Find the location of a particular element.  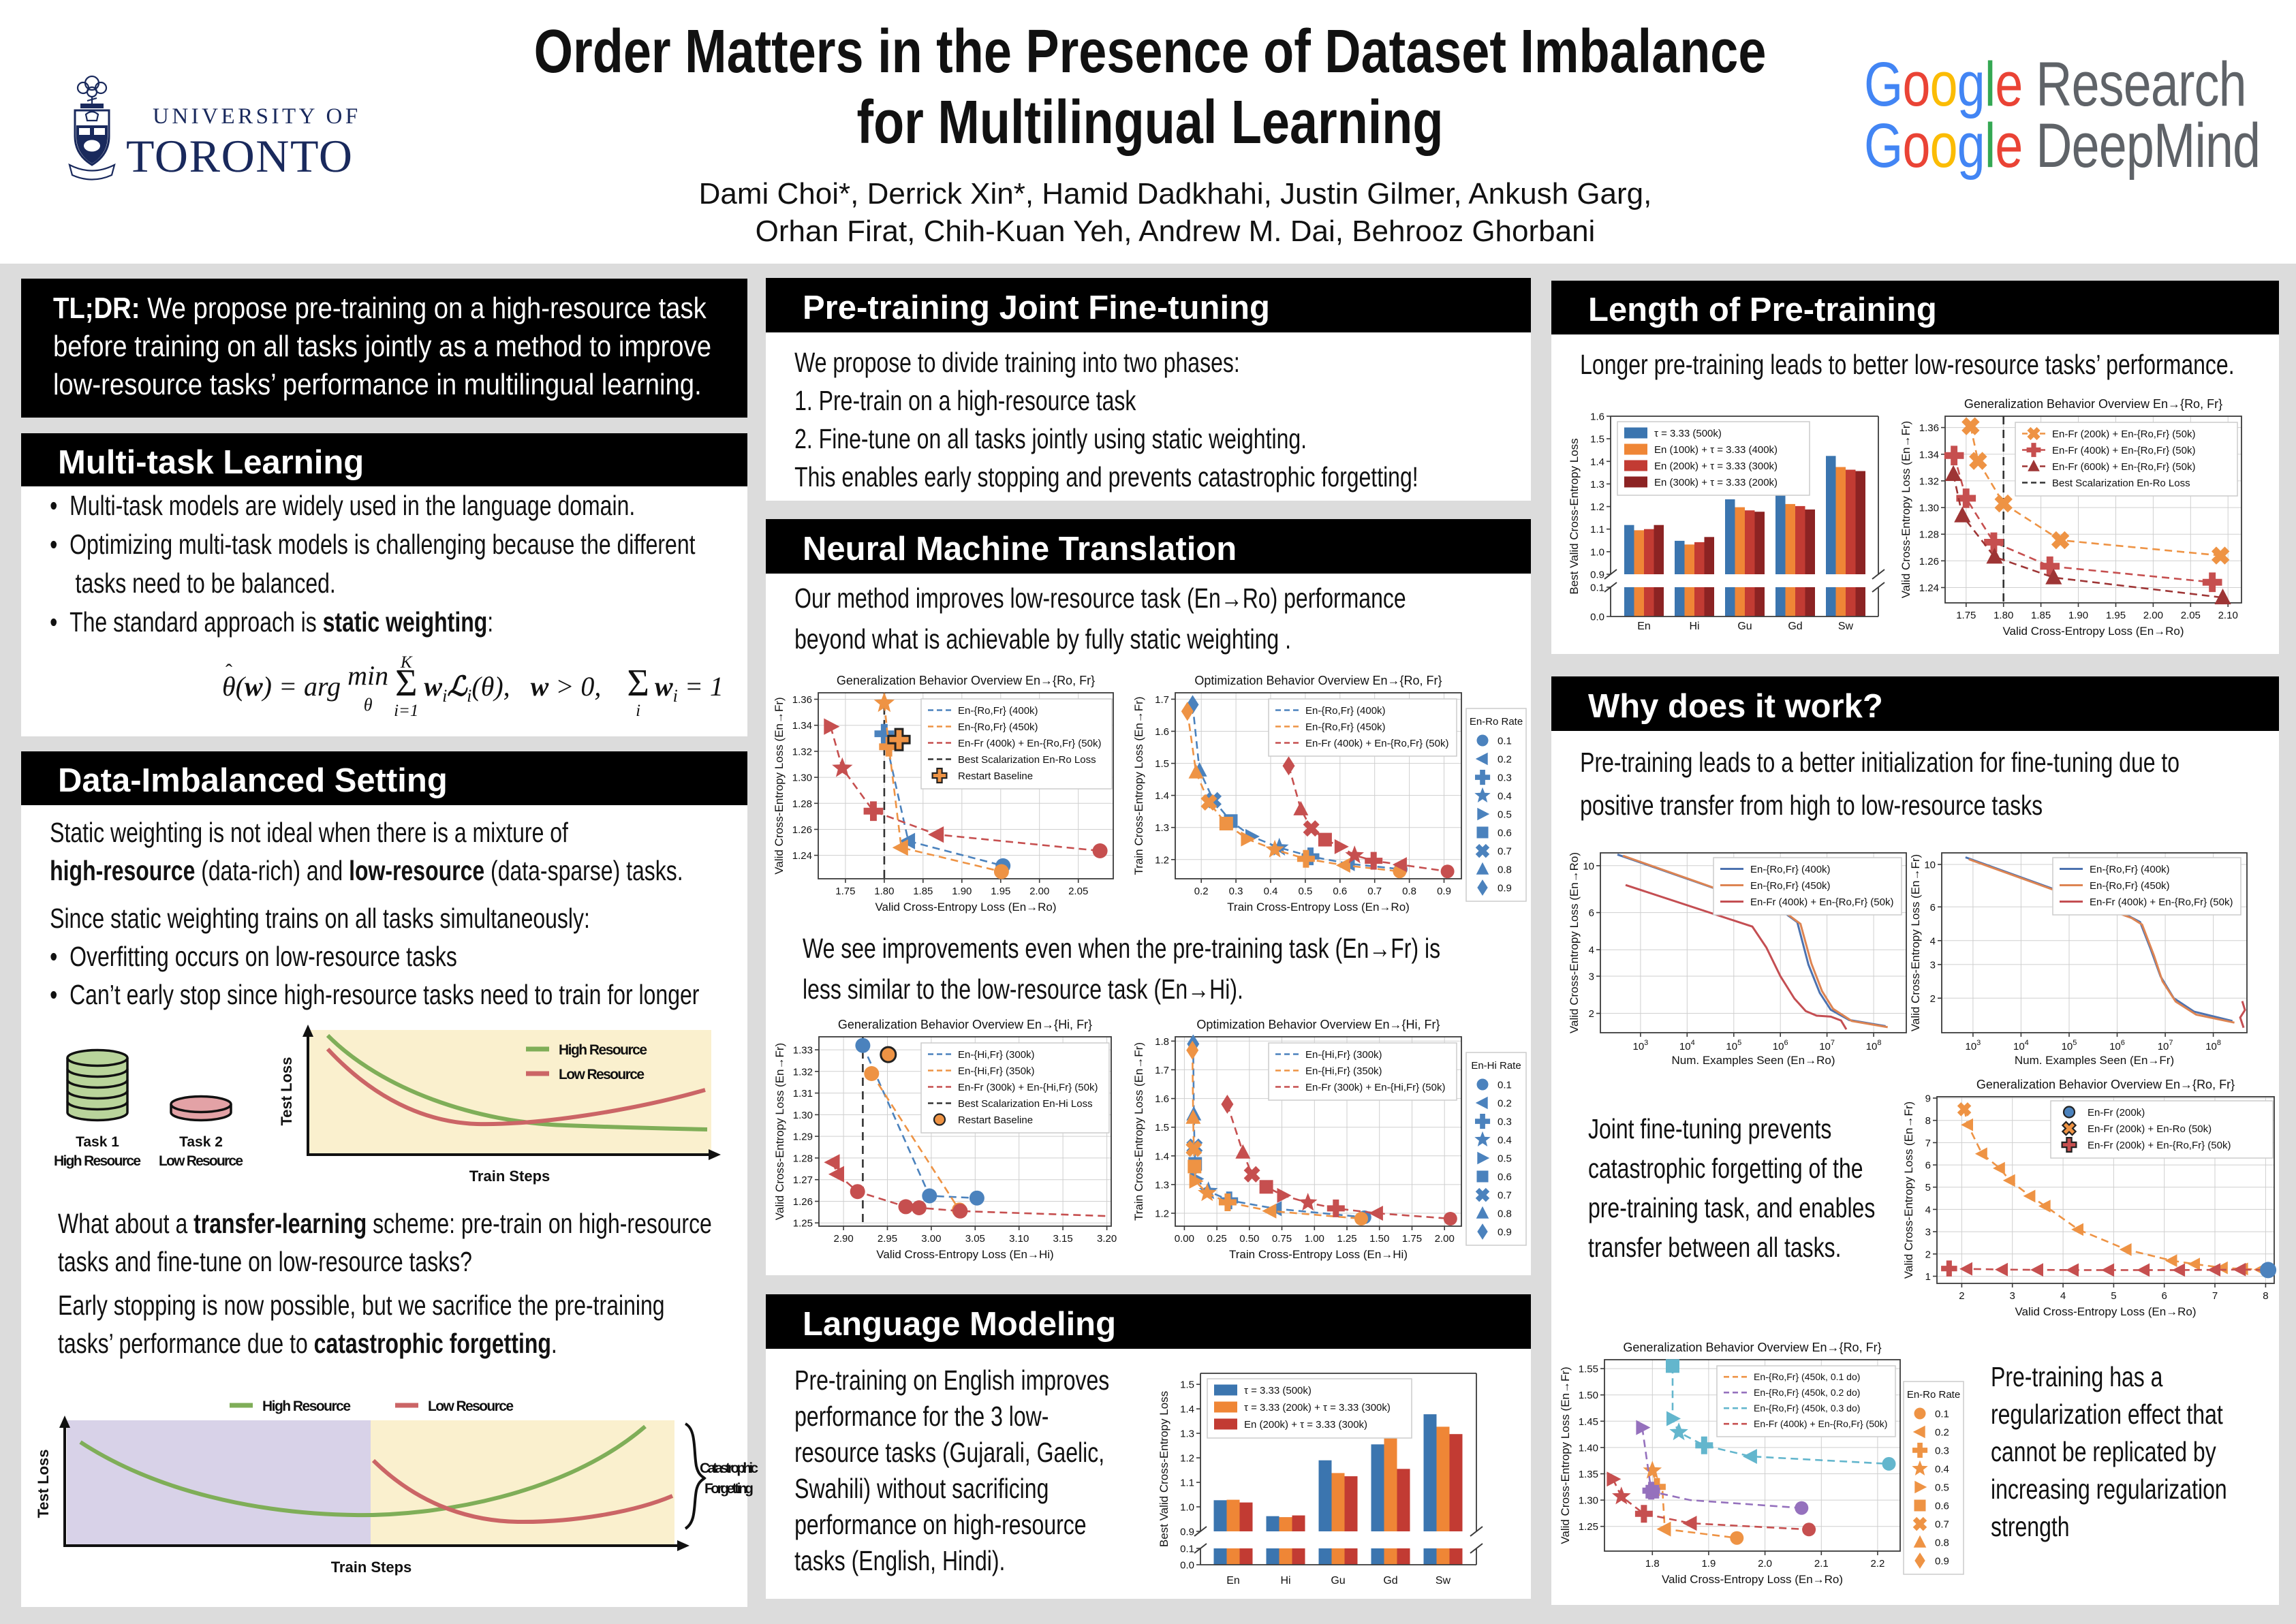

svg-text: Gu is located at coordinates (1745, 626).